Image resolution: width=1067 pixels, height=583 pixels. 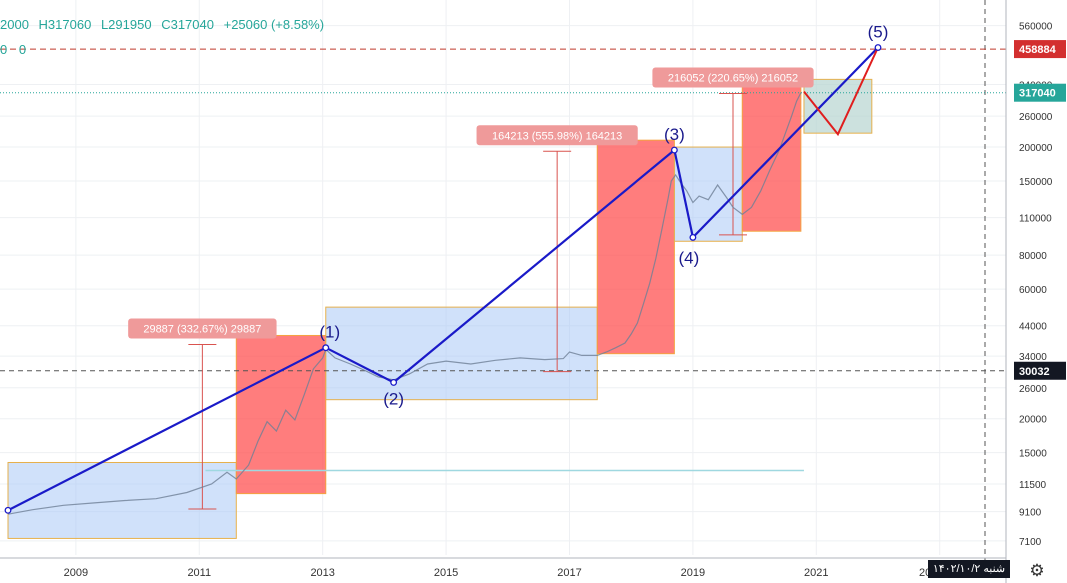 I want to click on indicator-values: 0 0, so click(x=17, y=49).